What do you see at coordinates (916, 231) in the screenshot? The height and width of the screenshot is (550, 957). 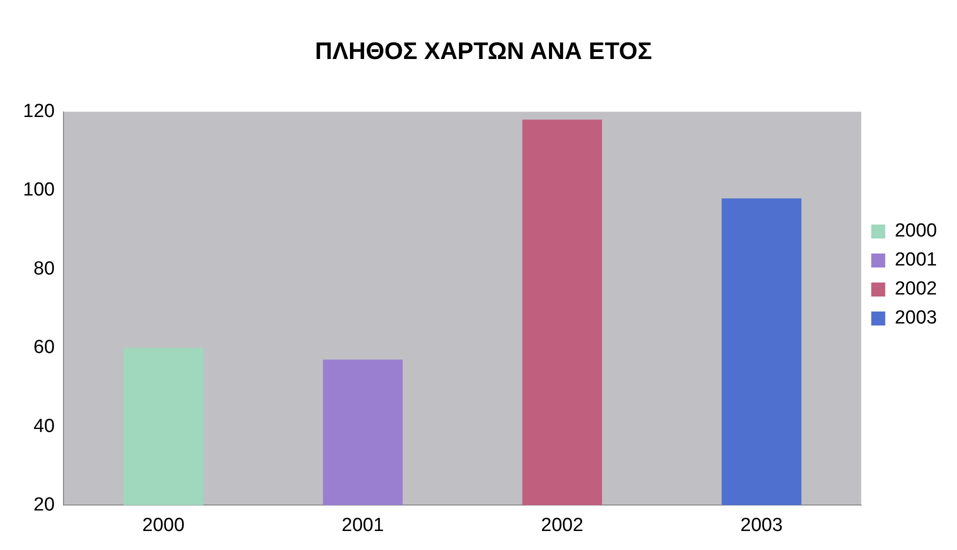 I see `legend-label: 2000` at bounding box center [916, 231].